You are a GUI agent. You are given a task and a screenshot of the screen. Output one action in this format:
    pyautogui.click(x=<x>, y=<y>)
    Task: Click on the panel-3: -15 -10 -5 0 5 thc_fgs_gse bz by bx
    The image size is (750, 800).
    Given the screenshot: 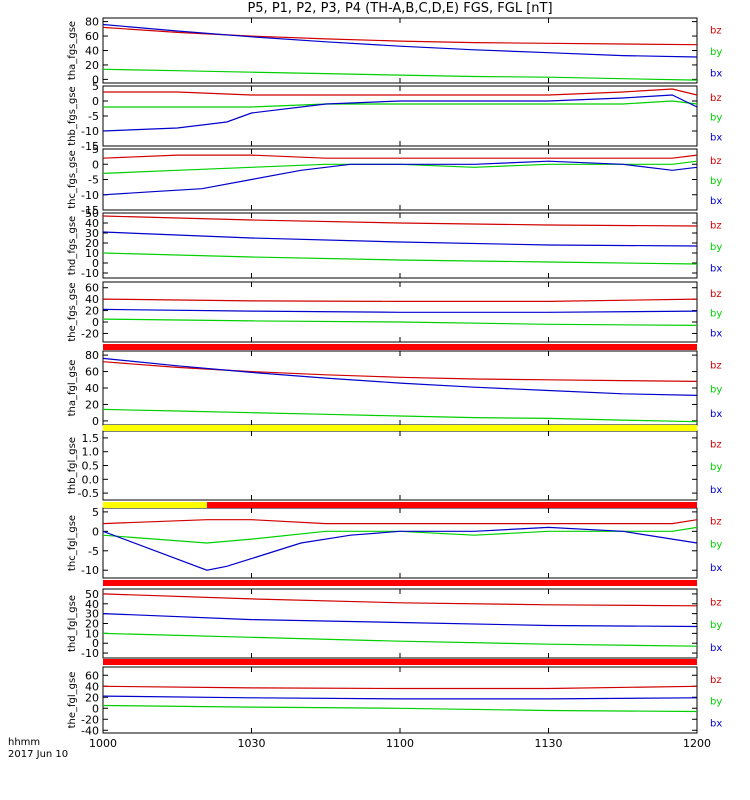 What is the action you would take?
    pyautogui.click(x=394, y=180)
    